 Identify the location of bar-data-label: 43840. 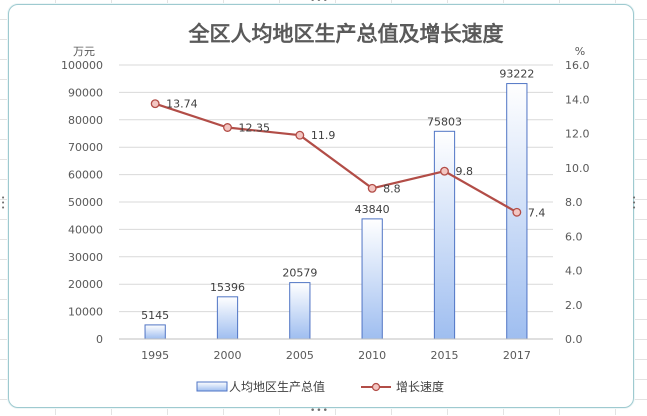
(372, 209).